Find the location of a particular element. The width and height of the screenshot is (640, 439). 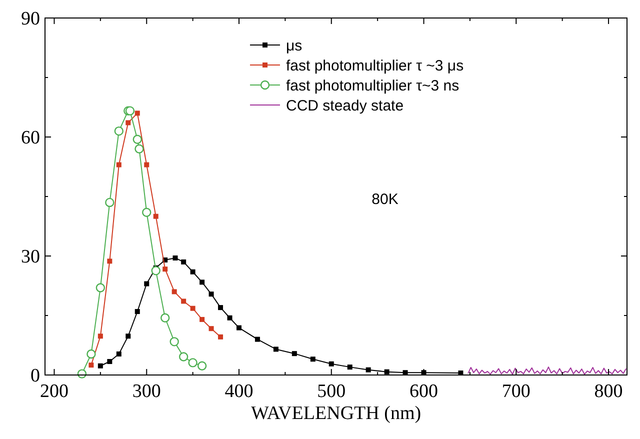

legend-label: fast photomultiplier τ~3 ns is located at coordinates (373, 85).